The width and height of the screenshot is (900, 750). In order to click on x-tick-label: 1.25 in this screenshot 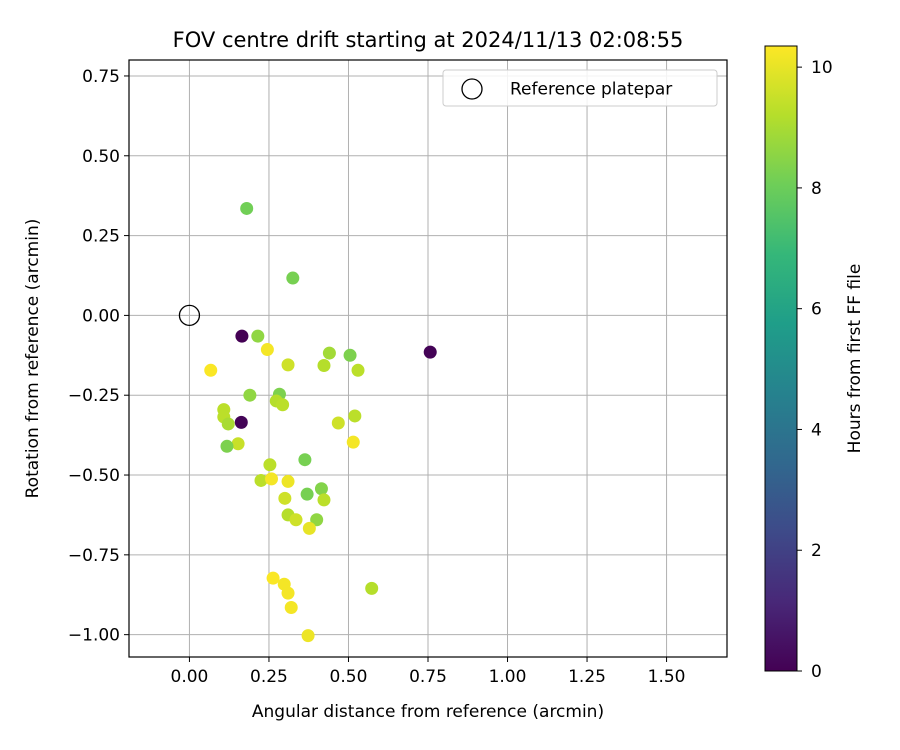, I will do `click(587, 677)`.